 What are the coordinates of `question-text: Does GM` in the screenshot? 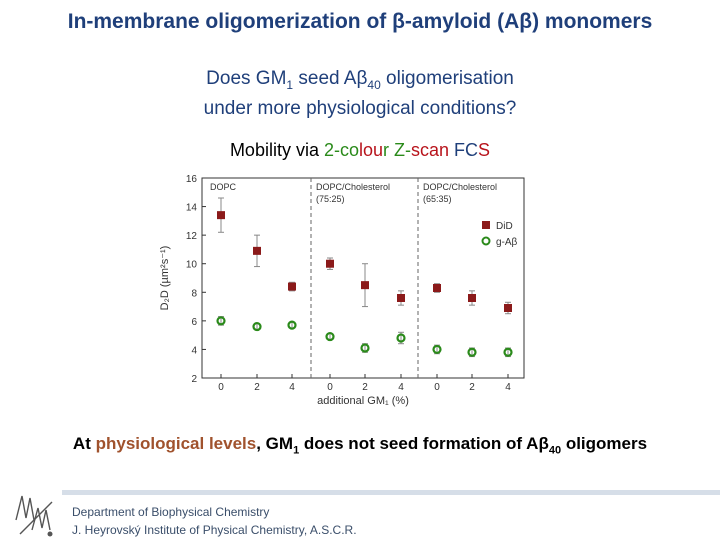 It's located at (246, 78).